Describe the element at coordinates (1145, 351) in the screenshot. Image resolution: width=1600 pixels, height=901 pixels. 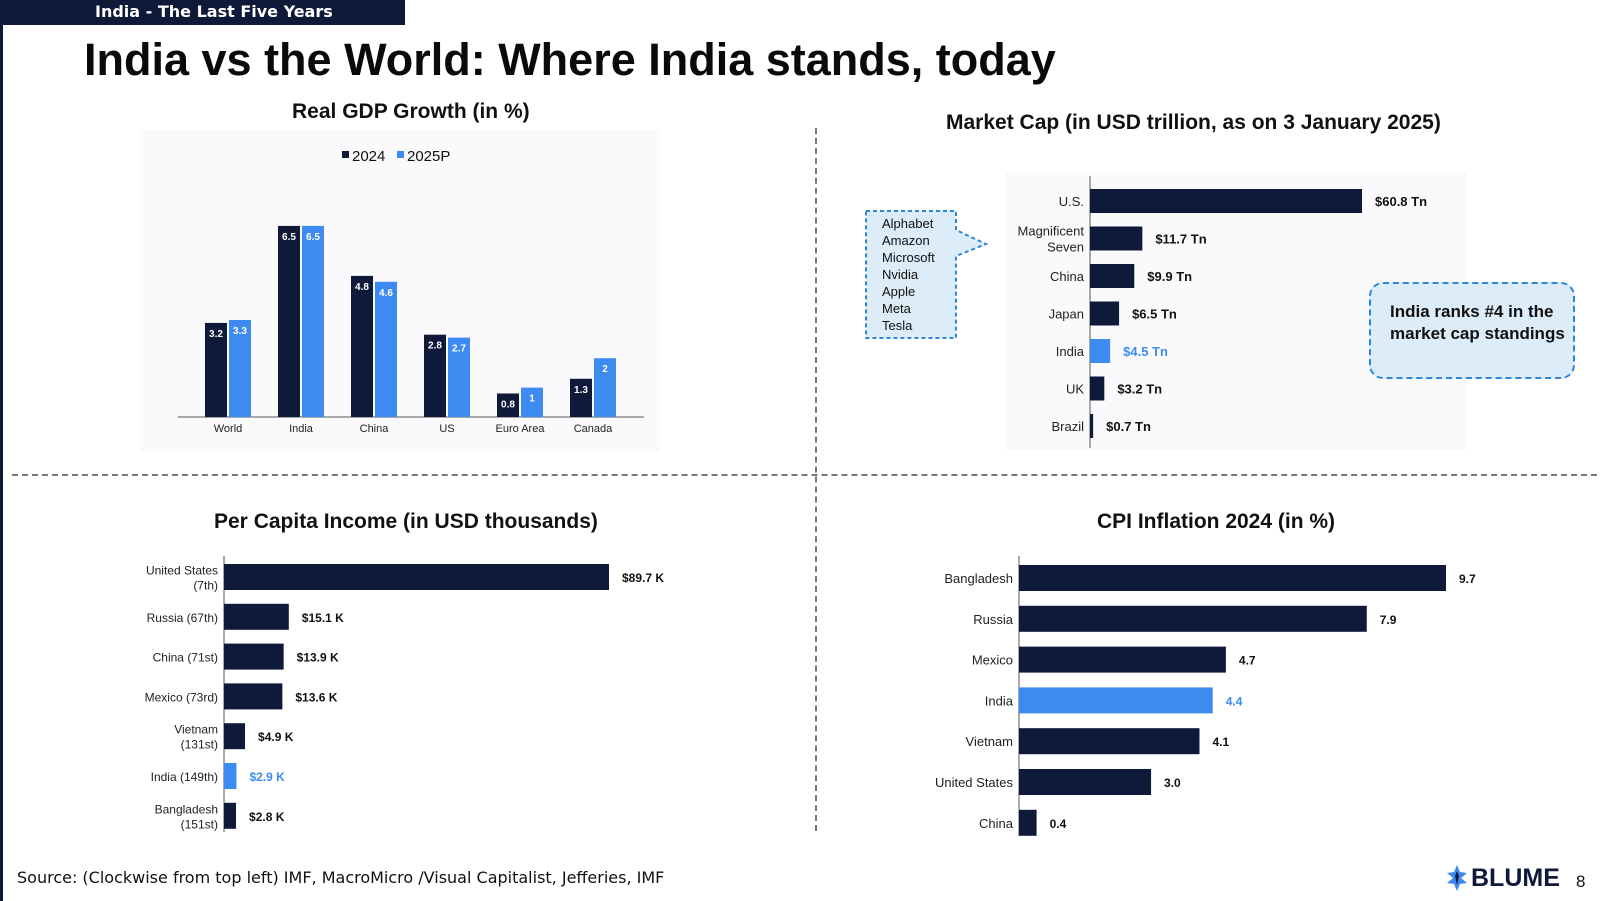
I see `mcap-value-label-india: $4.5 Tn` at that location.